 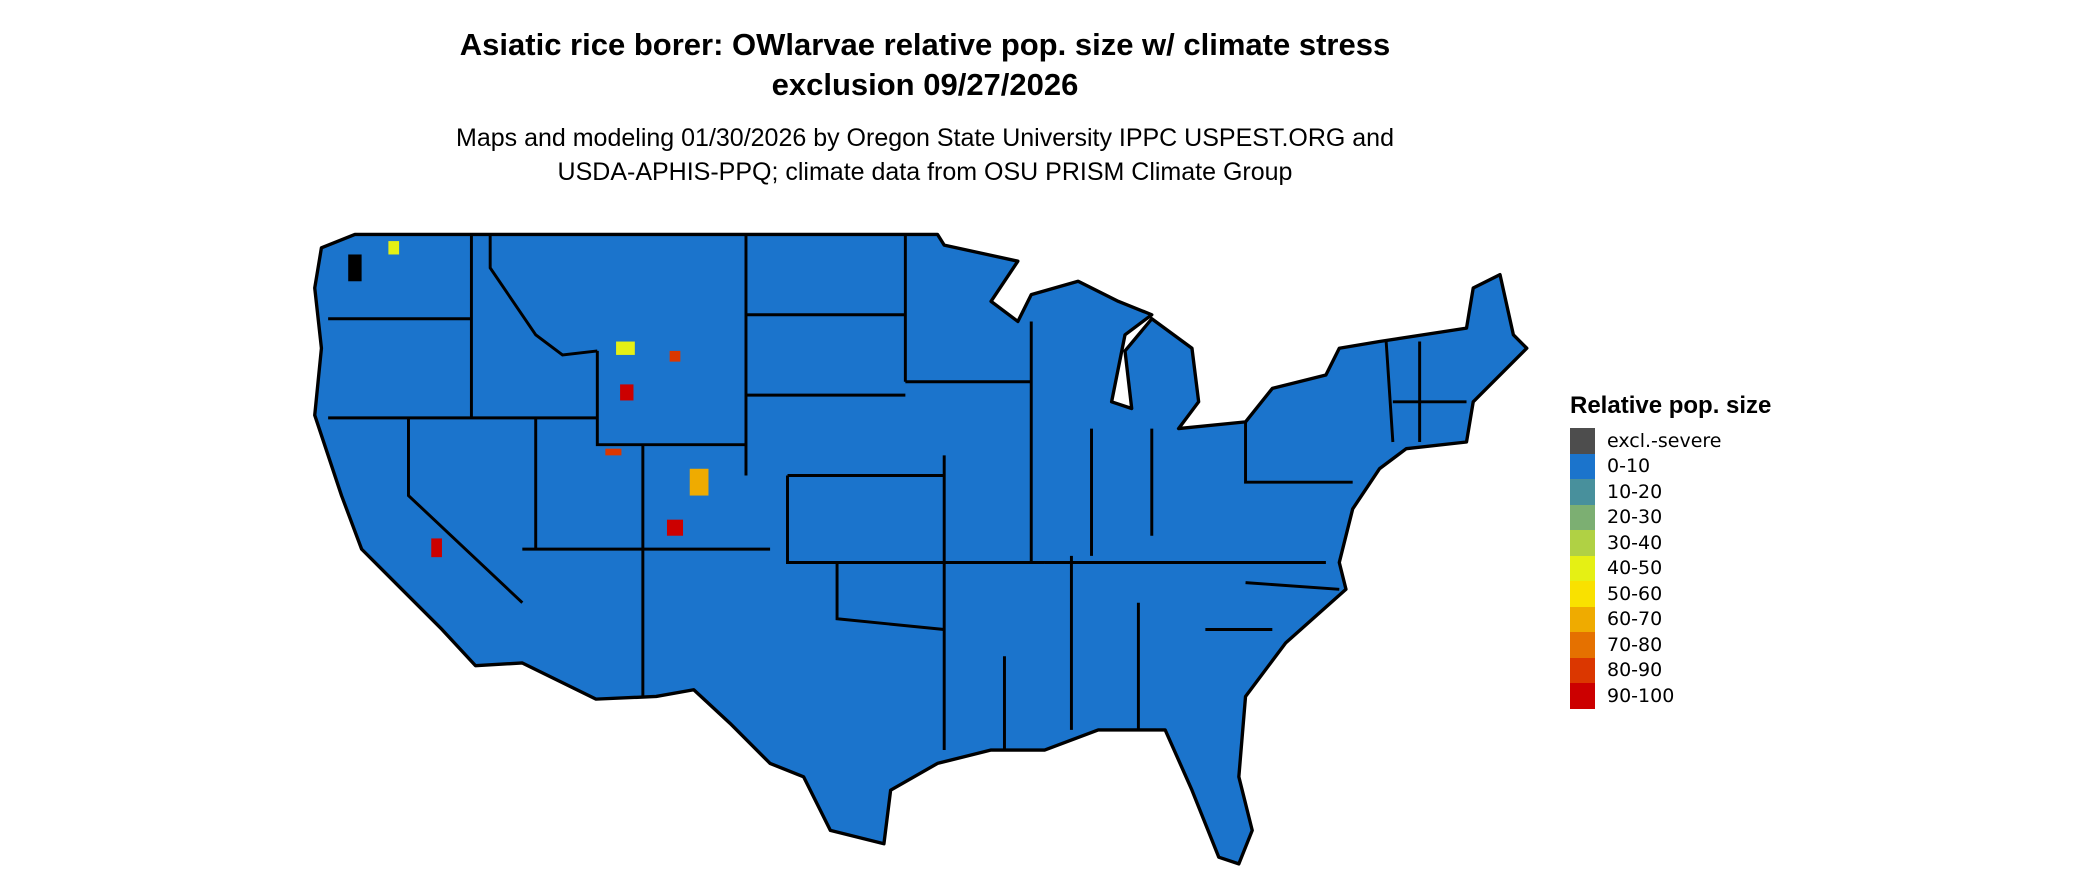 I want to click on legend-item: 80-90, so click(x=1670, y=670).